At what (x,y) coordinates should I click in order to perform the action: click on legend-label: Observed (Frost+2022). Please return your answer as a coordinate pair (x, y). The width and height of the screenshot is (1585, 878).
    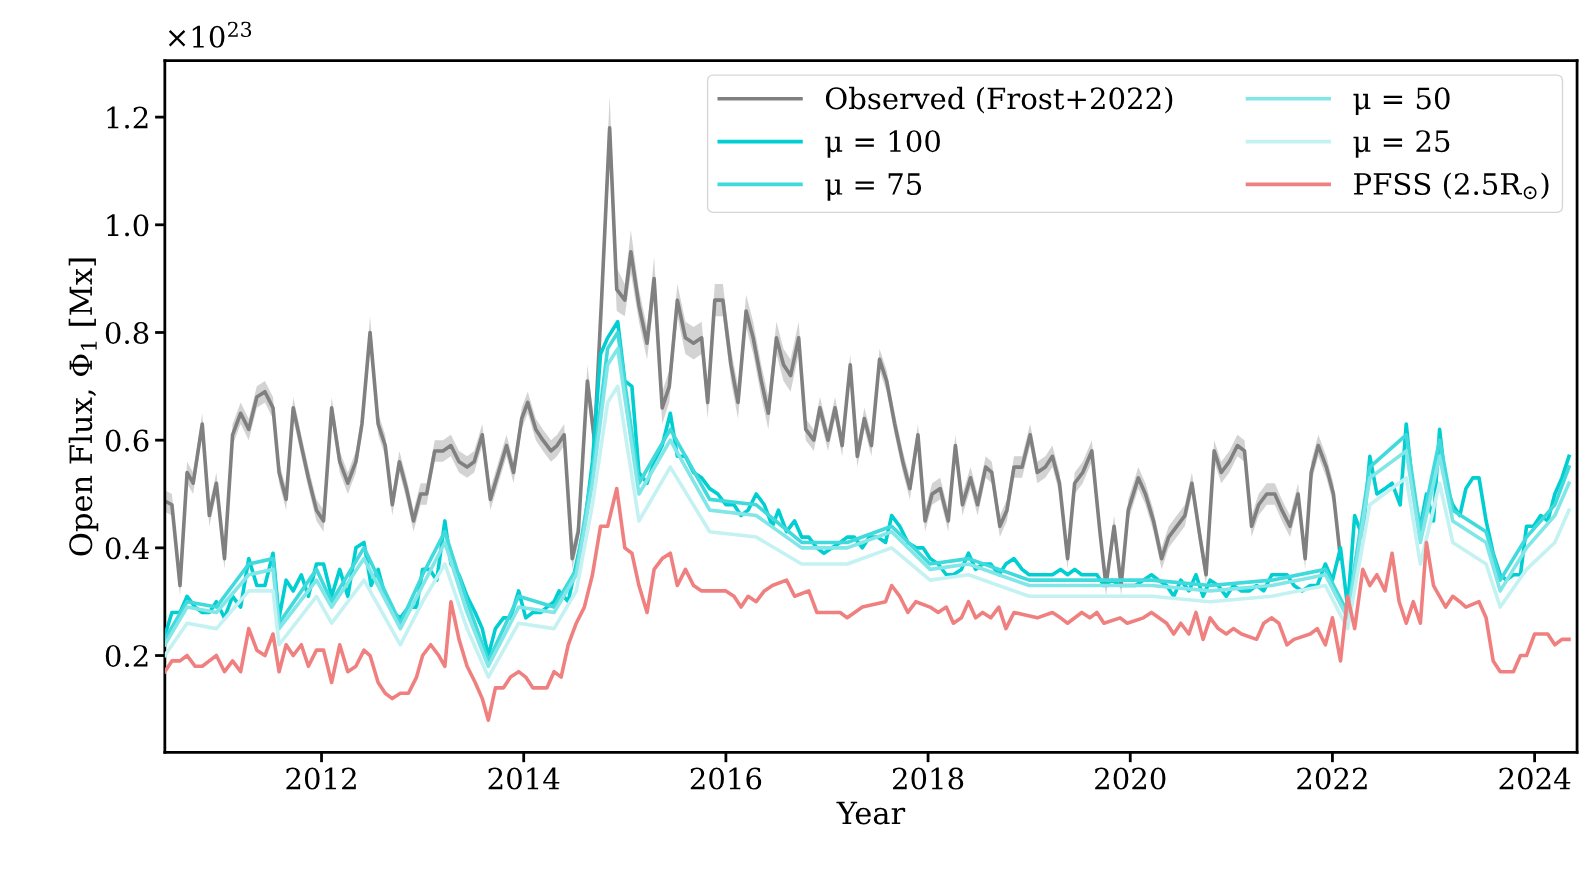
    Looking at the image, I should click on (999, 100).